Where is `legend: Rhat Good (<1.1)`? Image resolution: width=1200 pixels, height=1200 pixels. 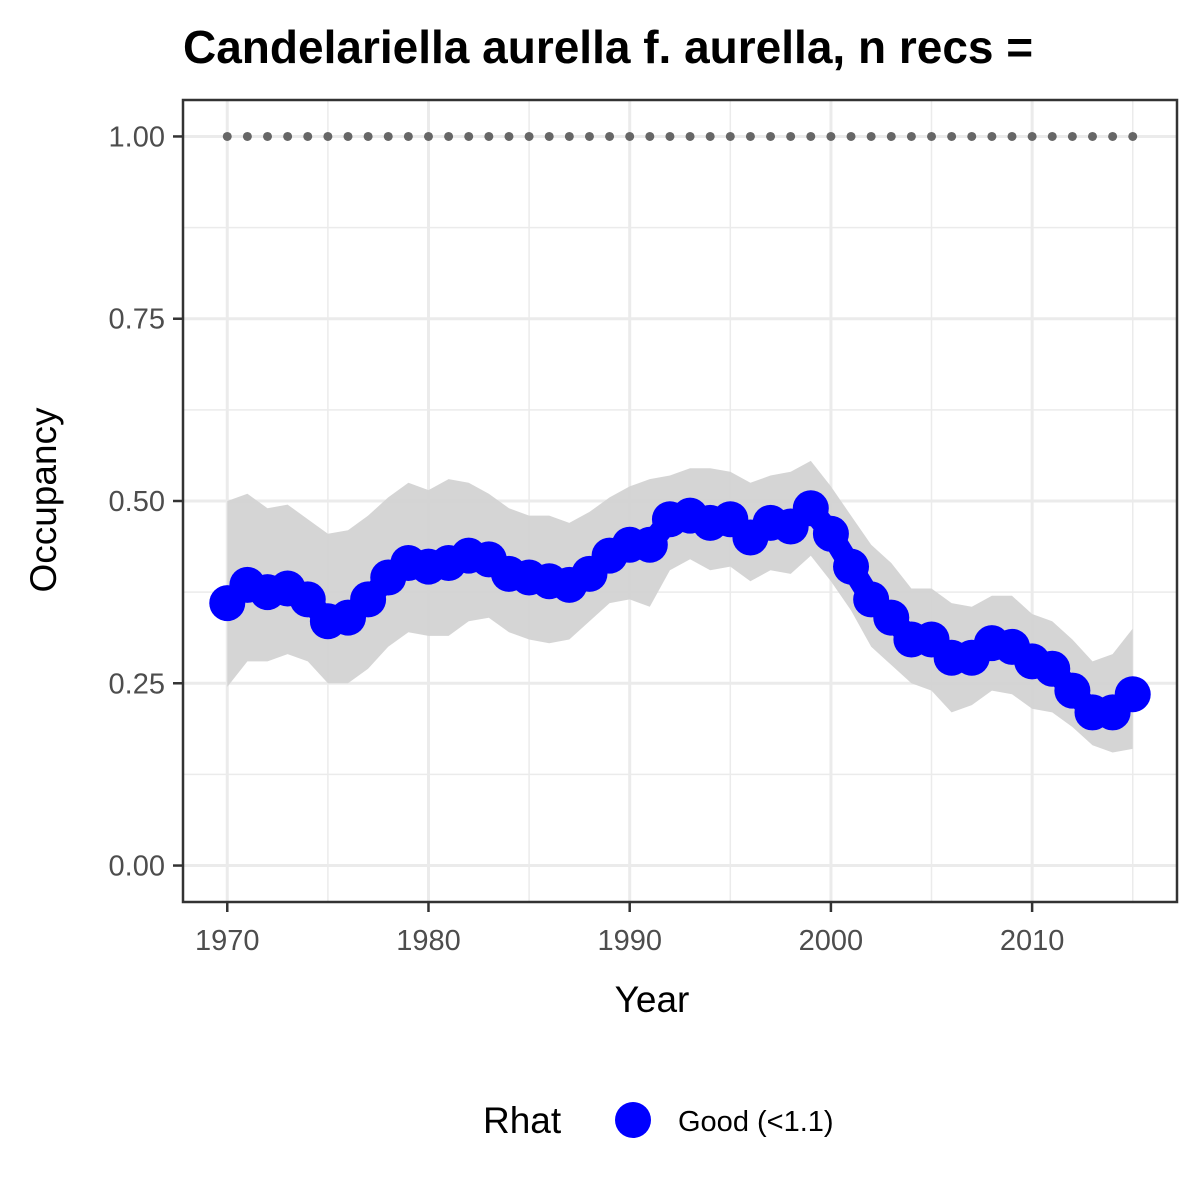 legend: Rhat Good (<1.1) is located at coordinates (658, 1120).